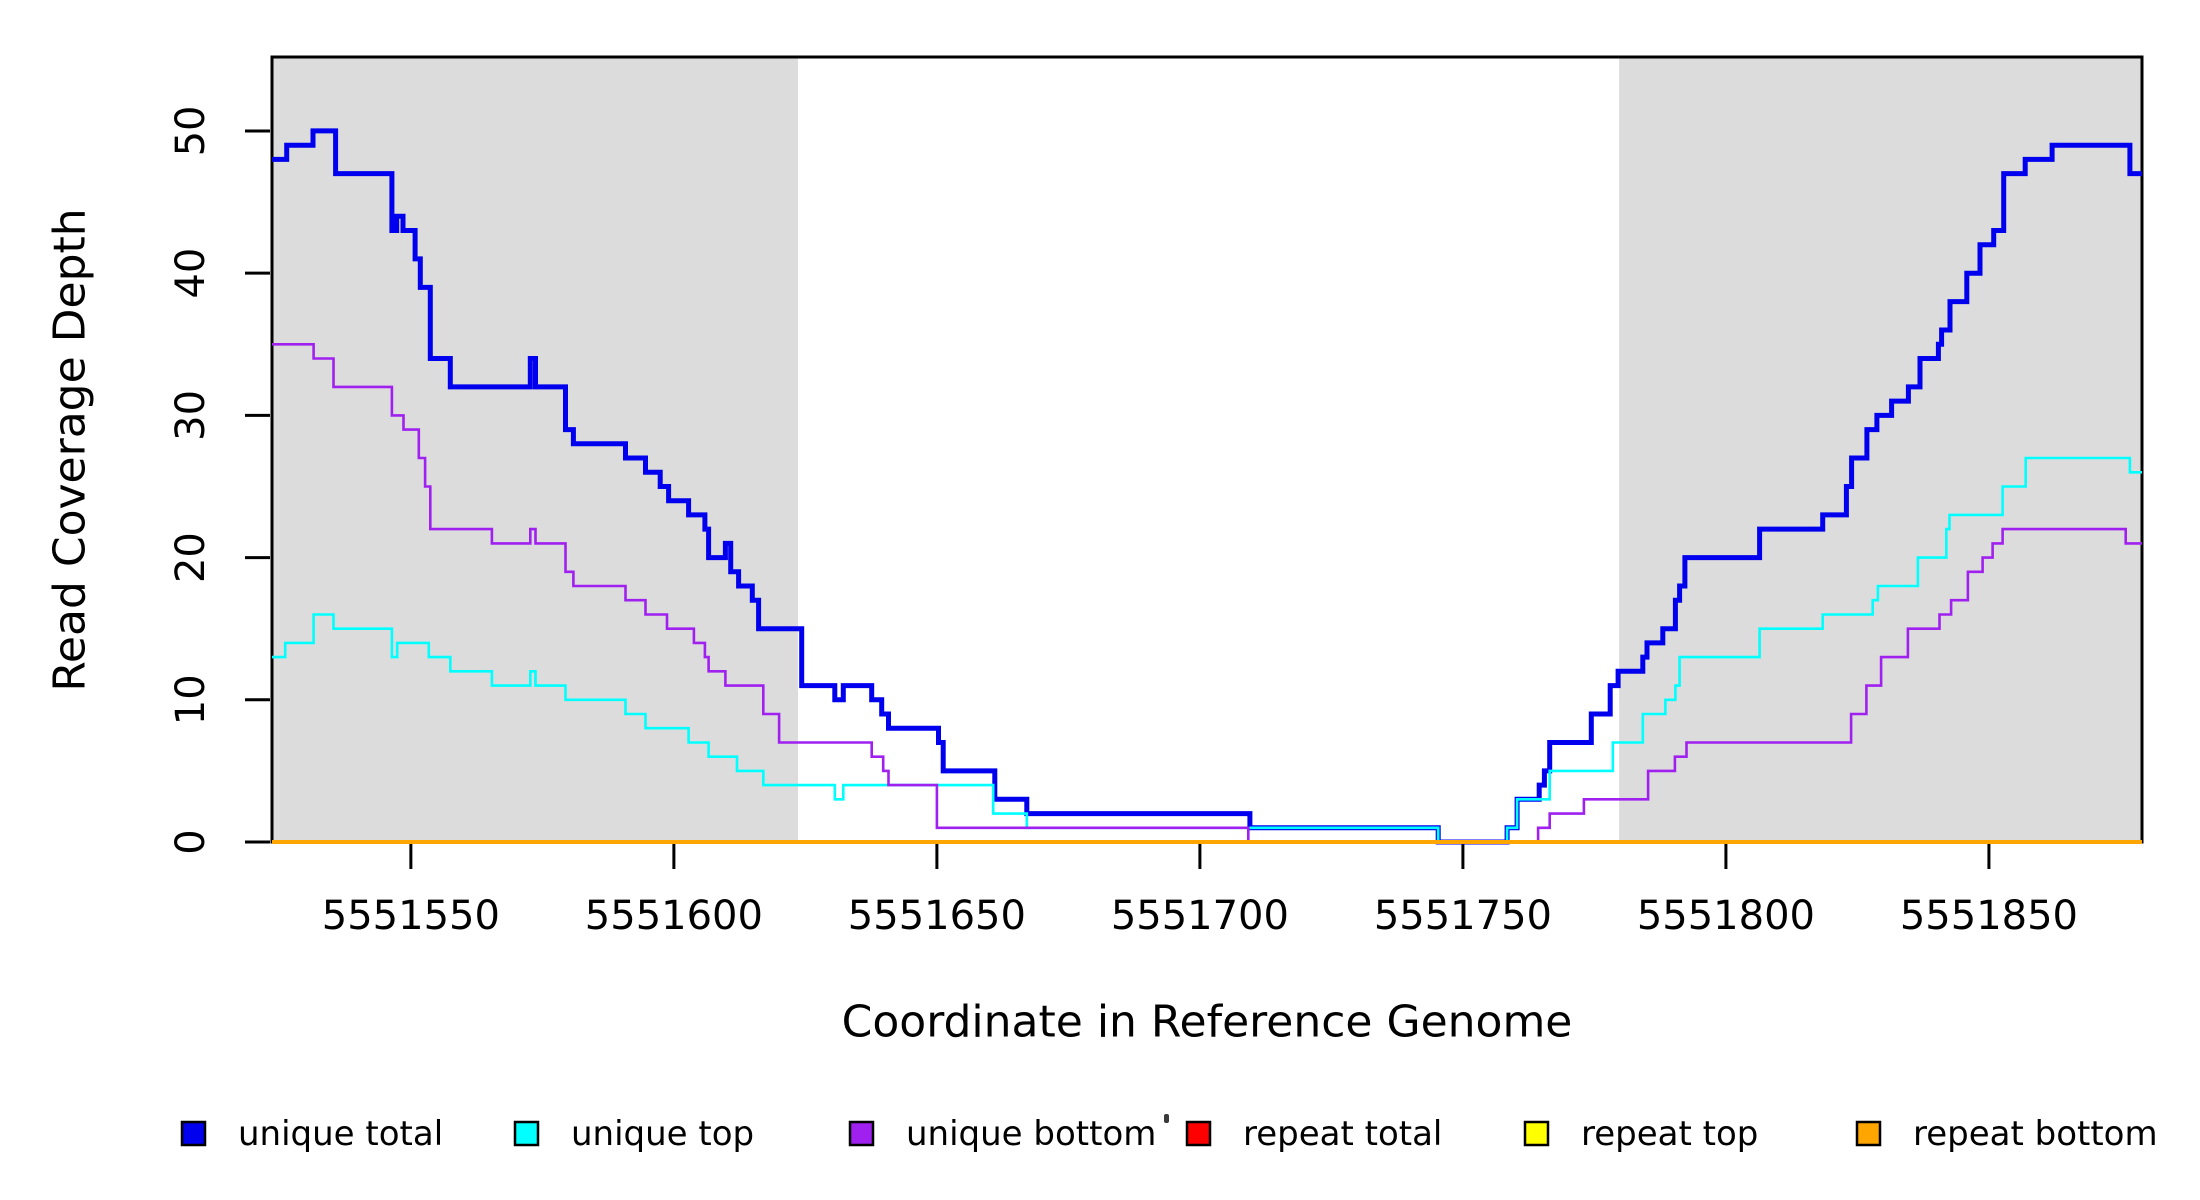  Describe the element at coordinates (191, 841) in the screenshot. I see `y-tick-label: 0` at that location.